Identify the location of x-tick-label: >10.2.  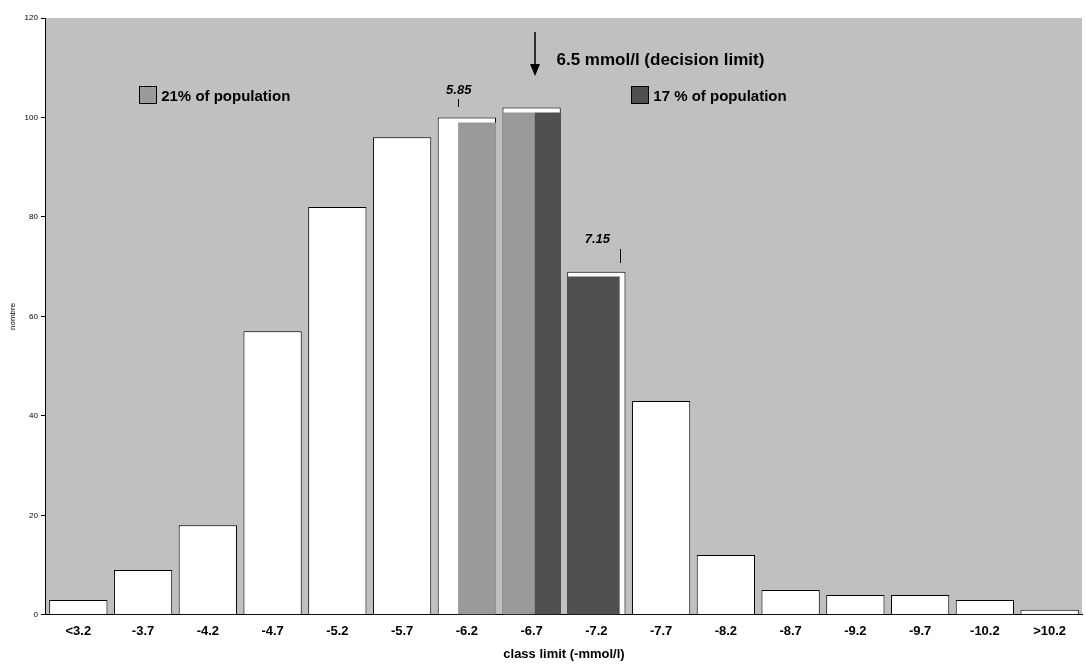
(1050, 631).